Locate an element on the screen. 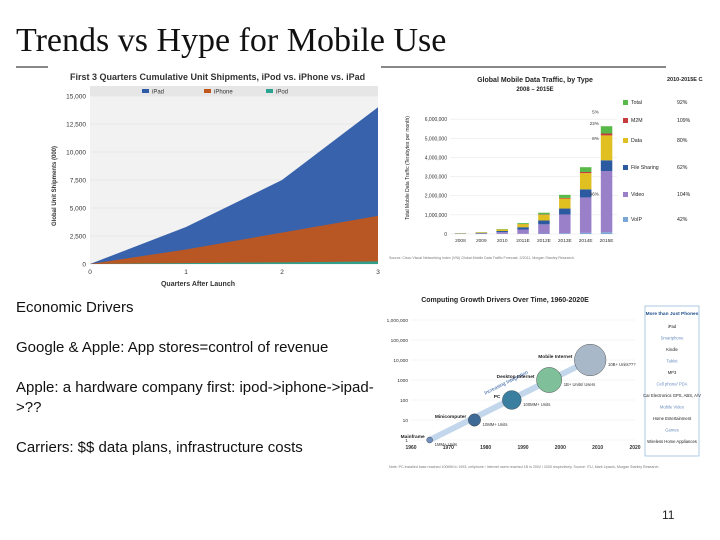 The height and width of the screenshot is (540, 720). bar-m2m is located at coordinates (565, 198).